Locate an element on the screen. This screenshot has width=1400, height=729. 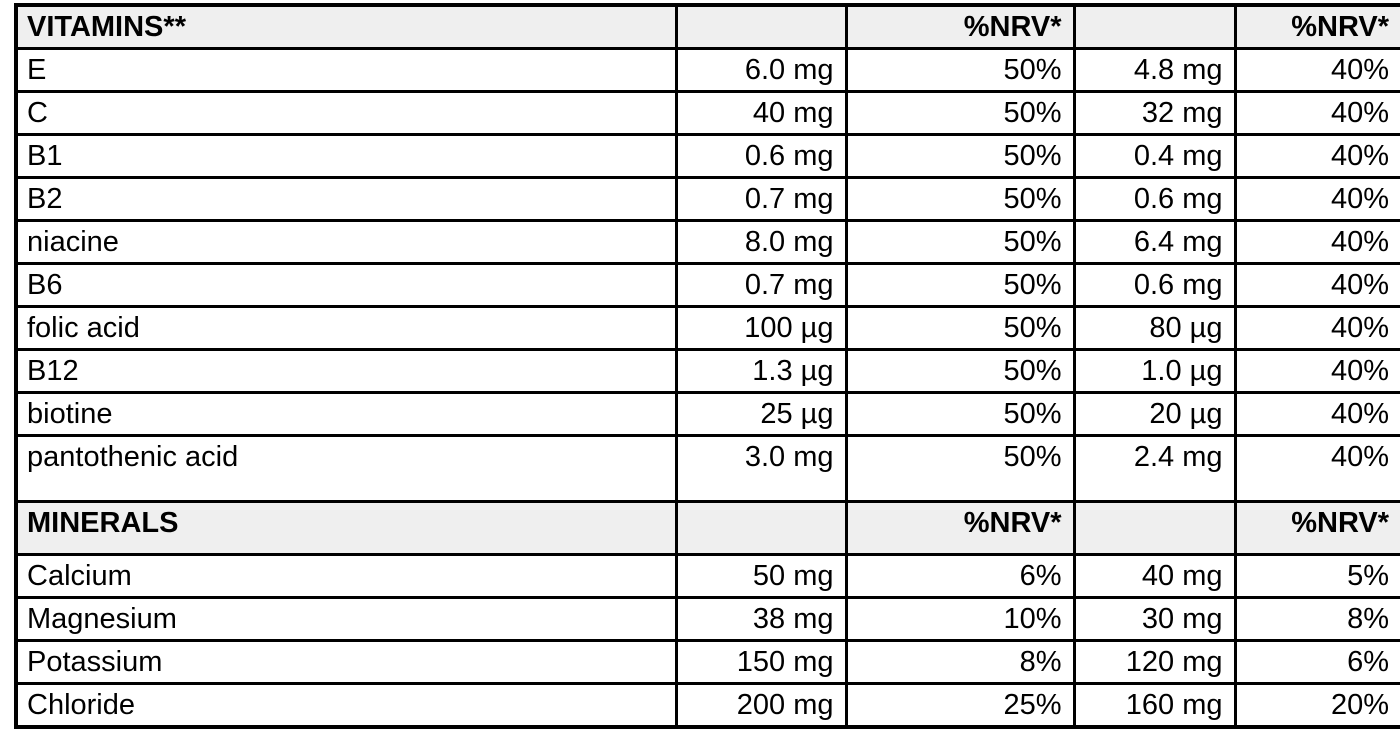
amount-col1-cell: 6.0 mg is located at coordinates (761, 70).